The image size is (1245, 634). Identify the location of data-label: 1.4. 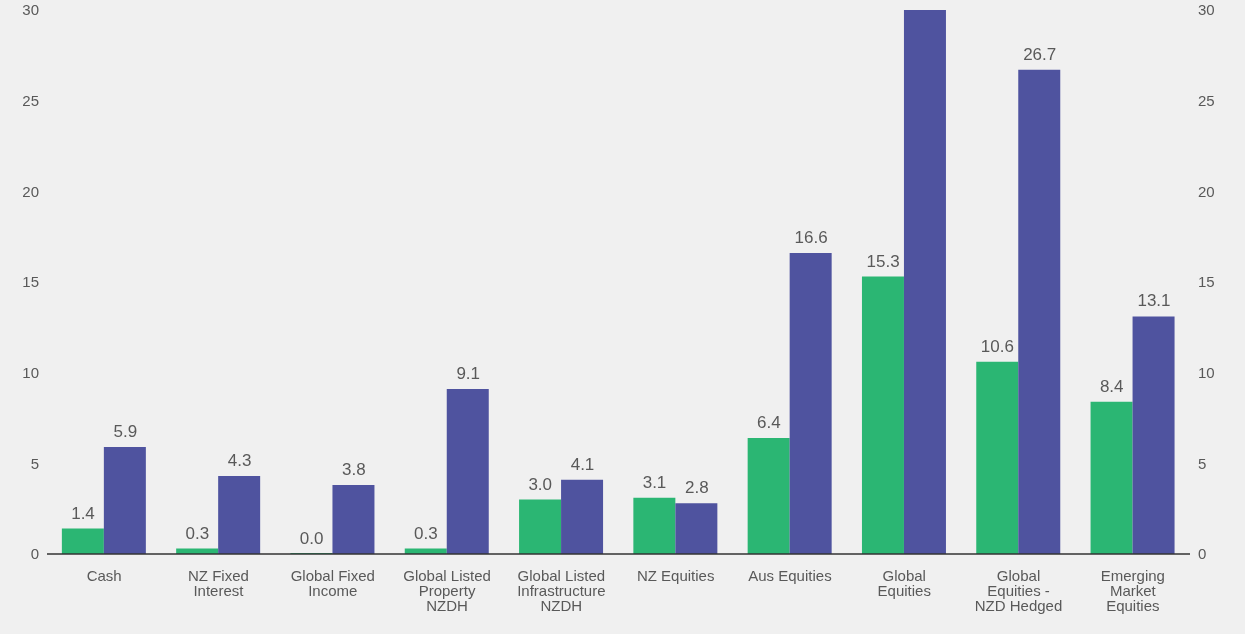
(83, 513).